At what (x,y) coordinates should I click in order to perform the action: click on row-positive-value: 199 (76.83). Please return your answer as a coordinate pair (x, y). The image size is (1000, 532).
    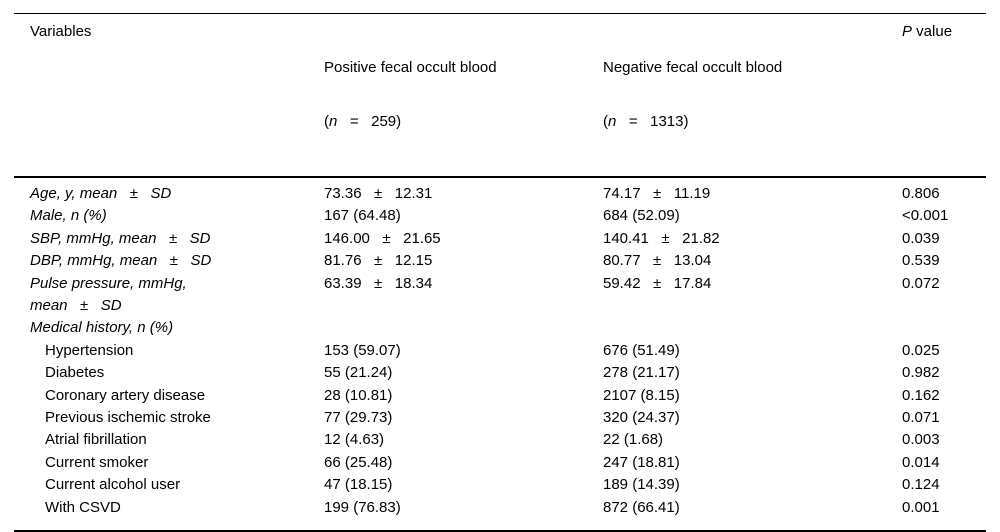
    Looking at the image, I should click on (463, 514).